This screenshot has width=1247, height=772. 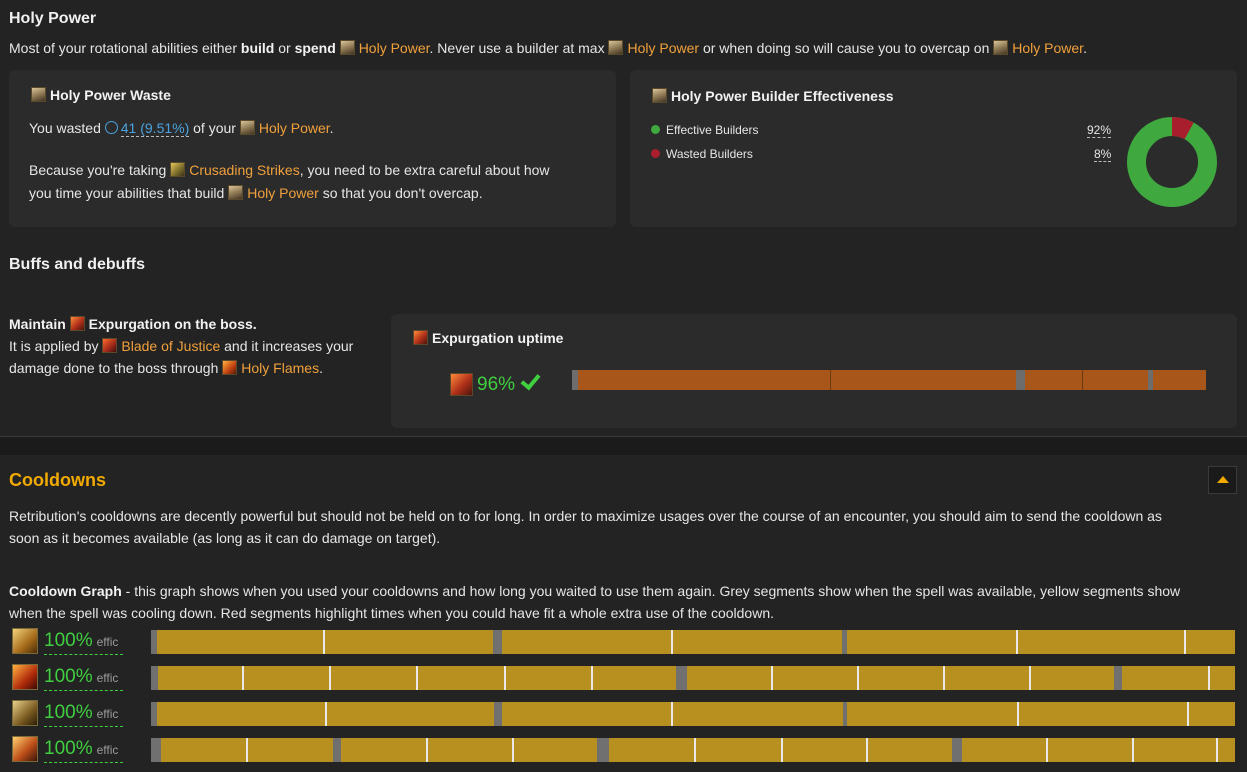 I want to click on cooldown-row: 100% effic, so click(x=623, y=679).